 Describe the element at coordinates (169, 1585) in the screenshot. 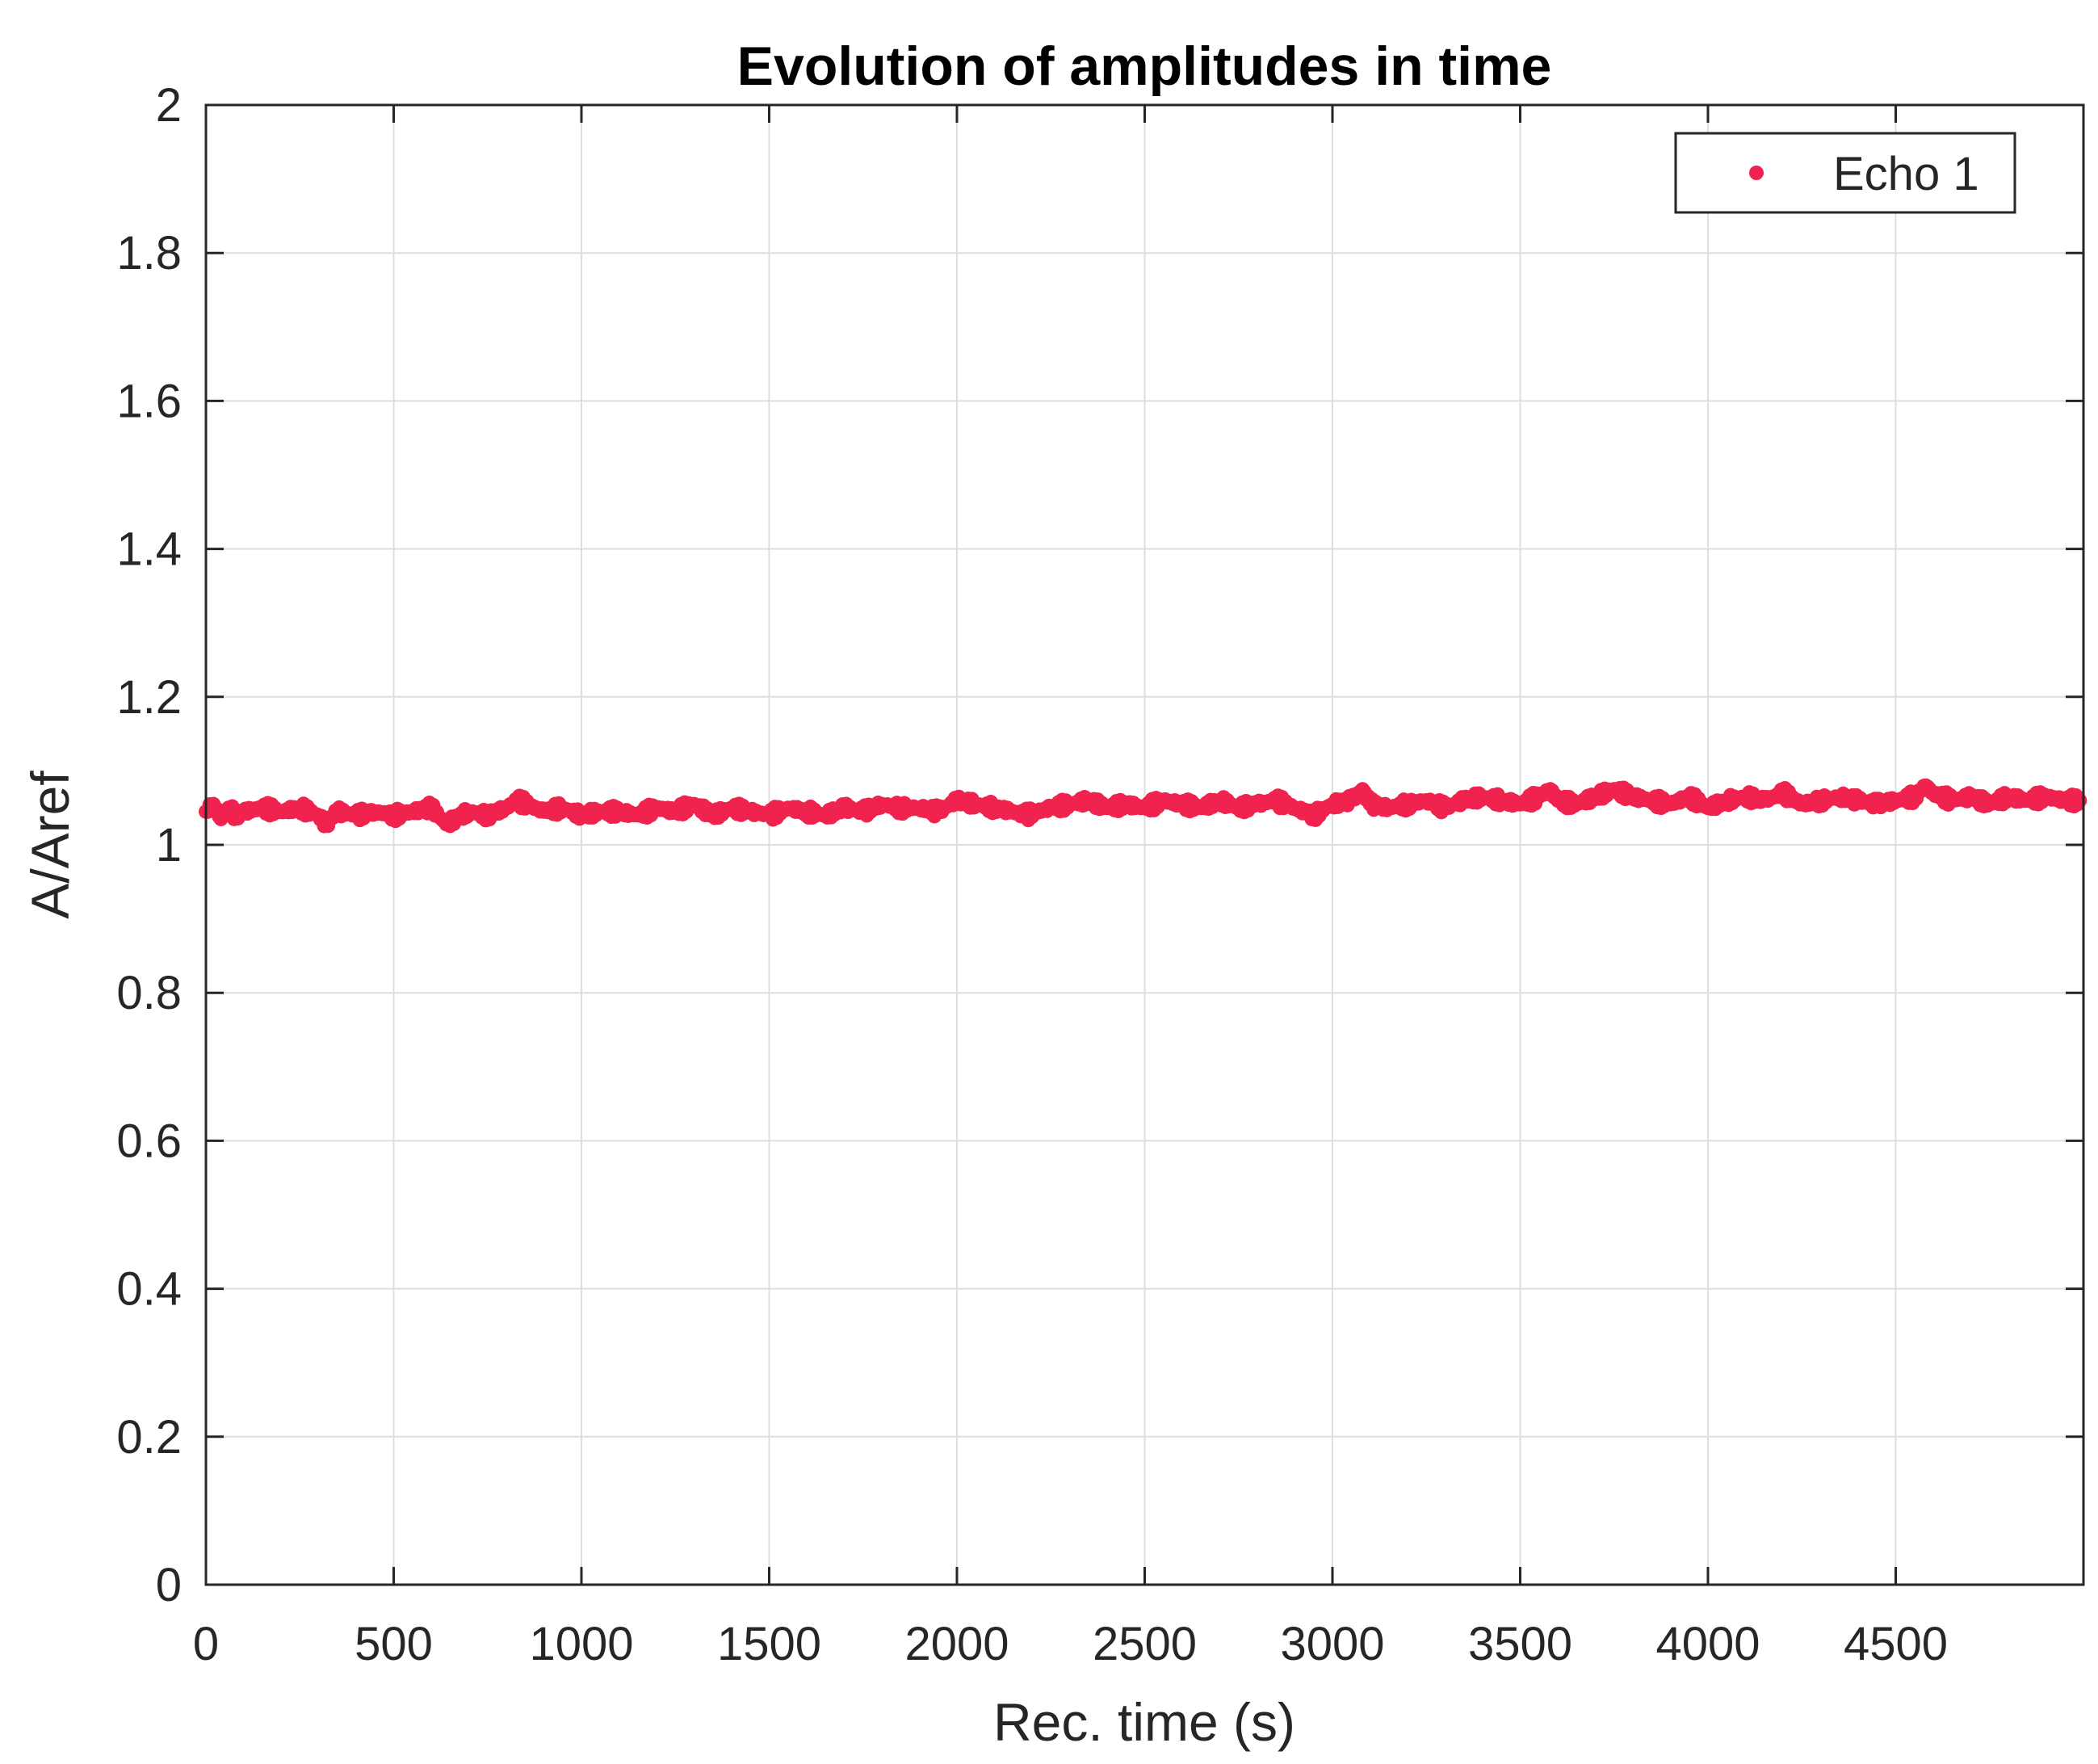

I see `y-tick-label: 0` at that location.